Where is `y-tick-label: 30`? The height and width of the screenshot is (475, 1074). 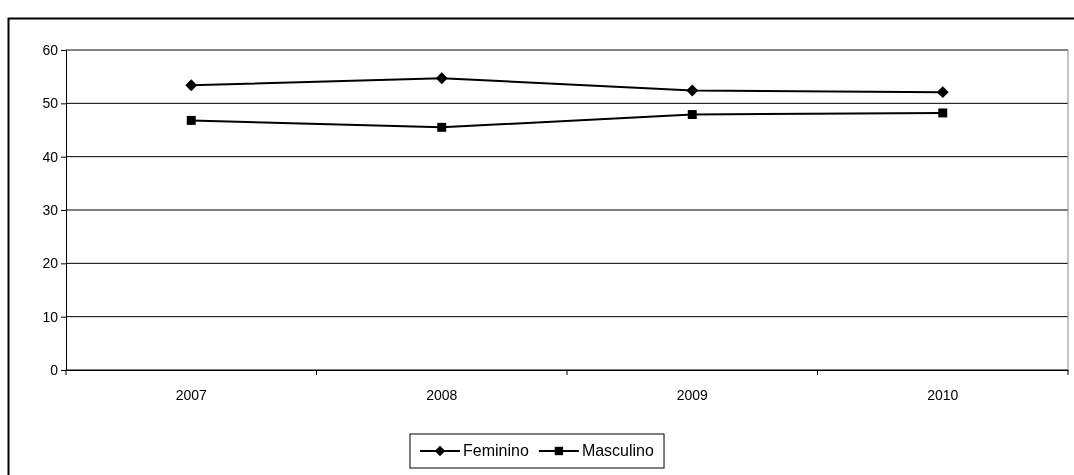 y-tick-label: 30 is located at coordinates (50, 209).